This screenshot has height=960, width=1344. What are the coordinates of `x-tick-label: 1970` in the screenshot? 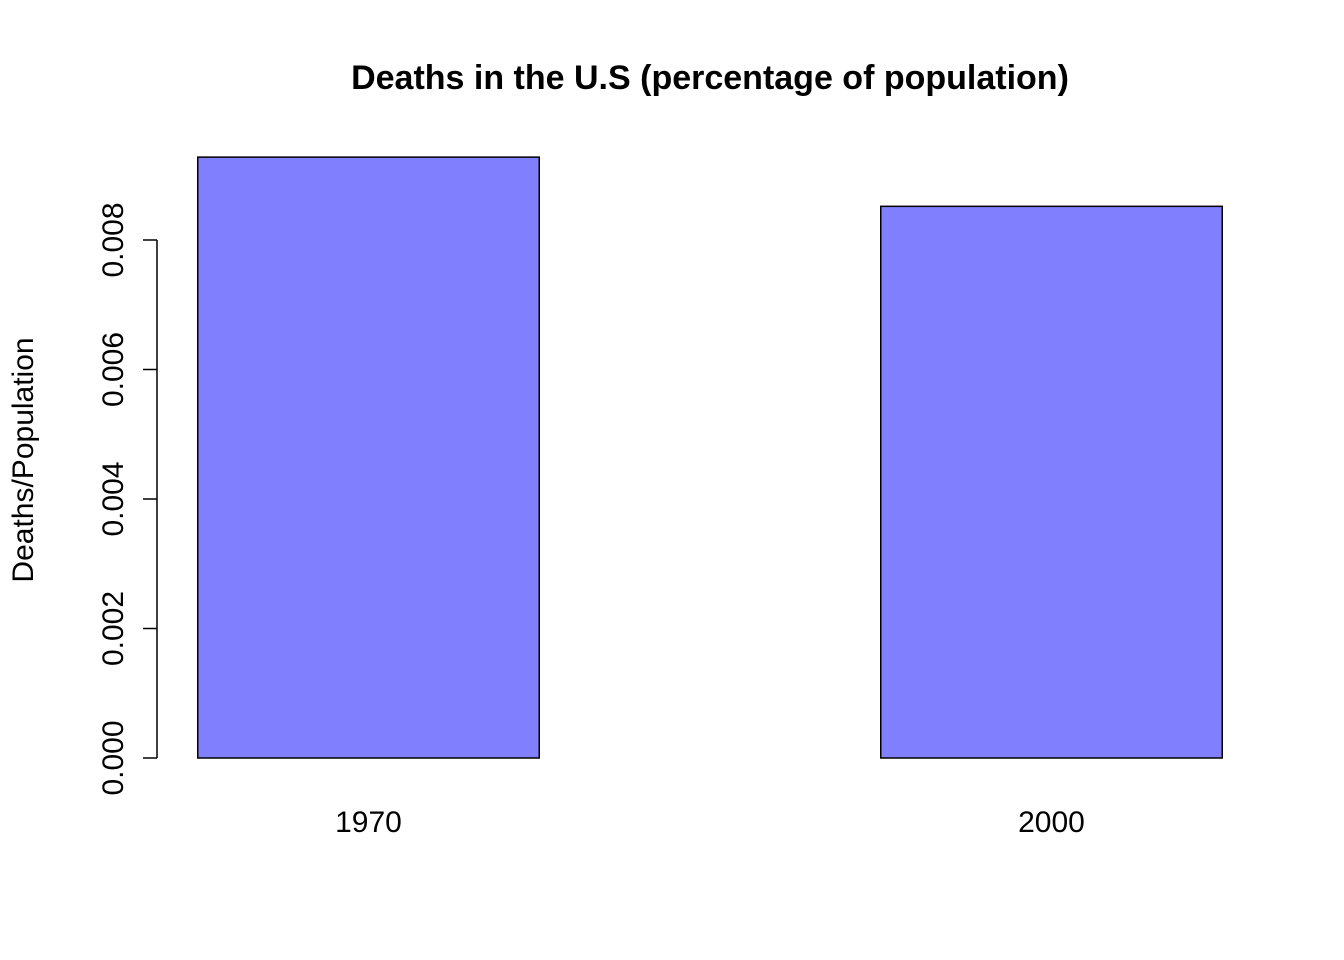 It's located at (368, 822).